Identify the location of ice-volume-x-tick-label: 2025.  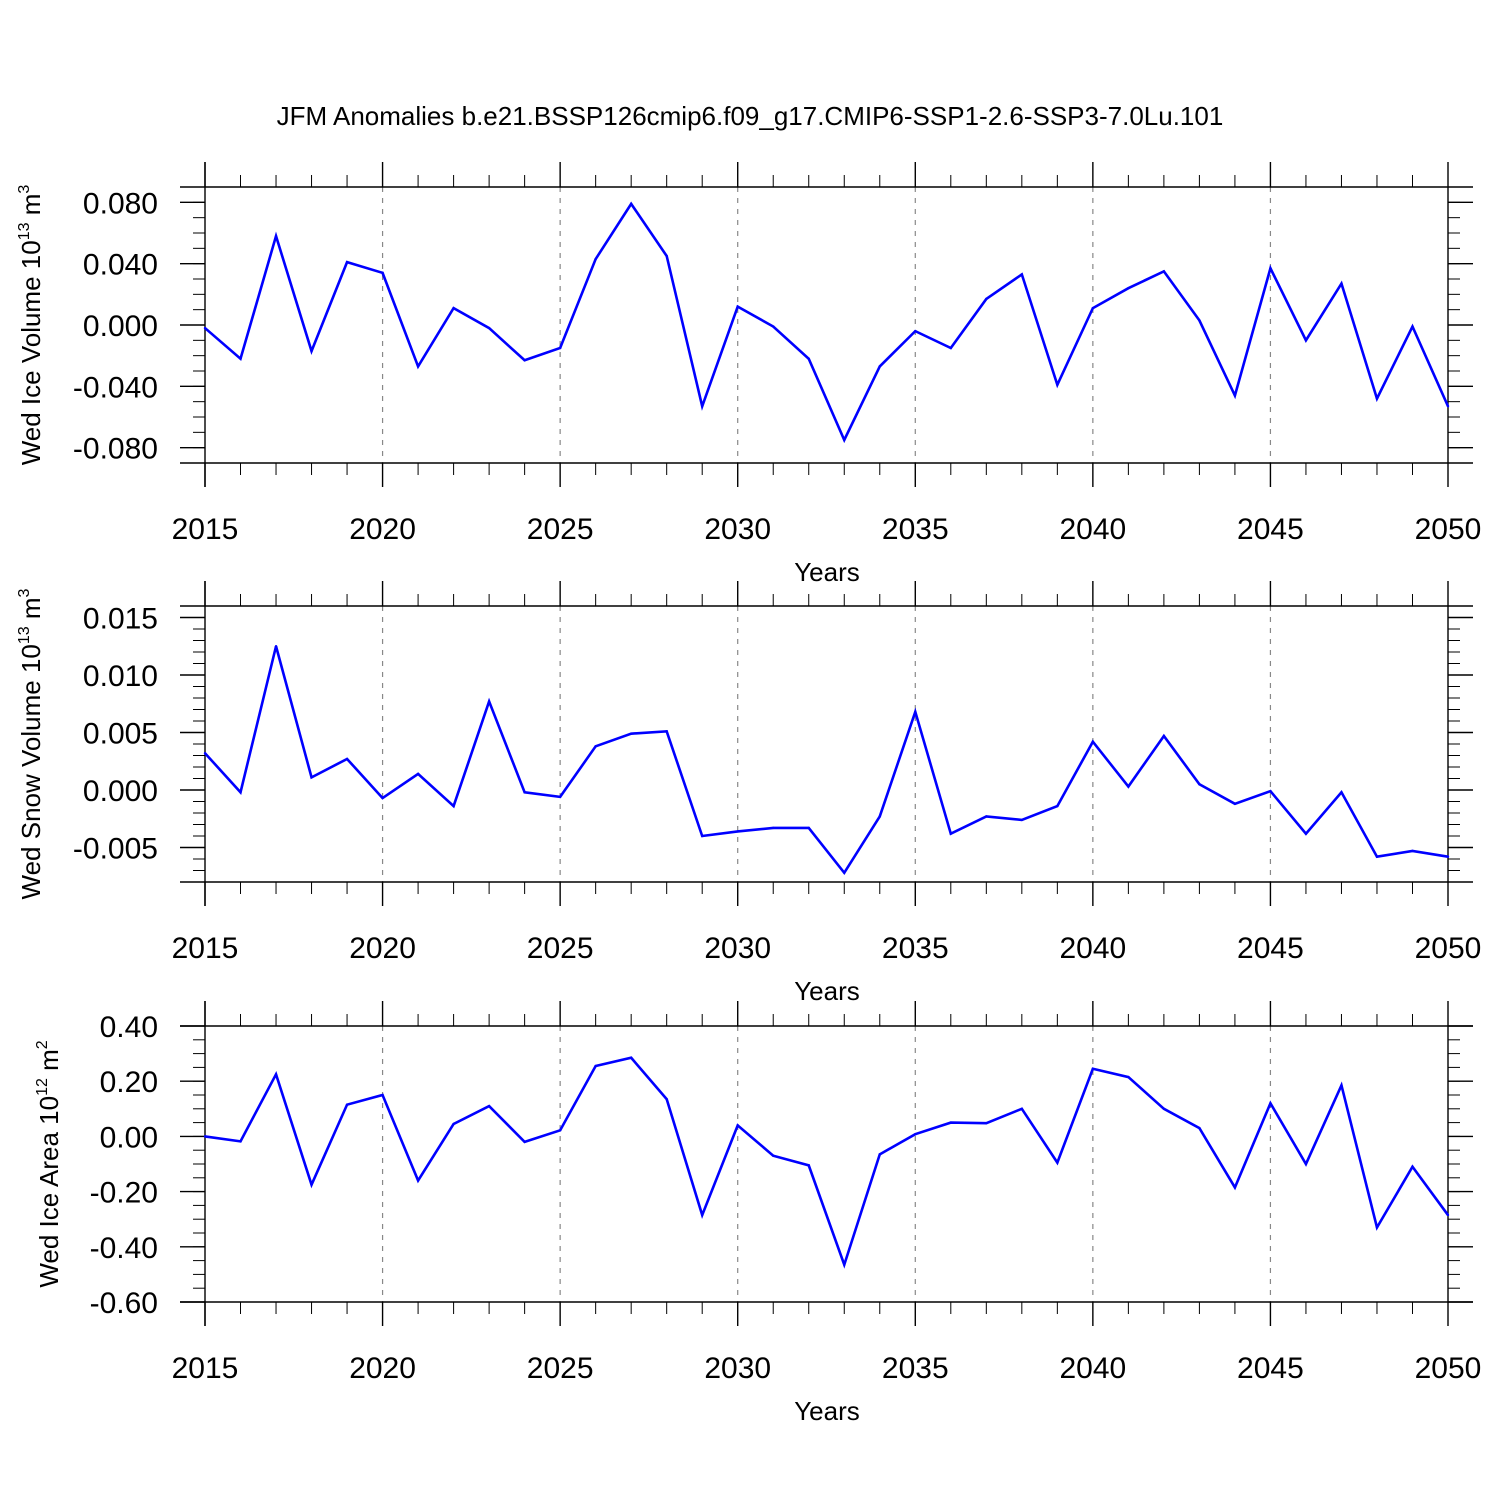
(560, 529).